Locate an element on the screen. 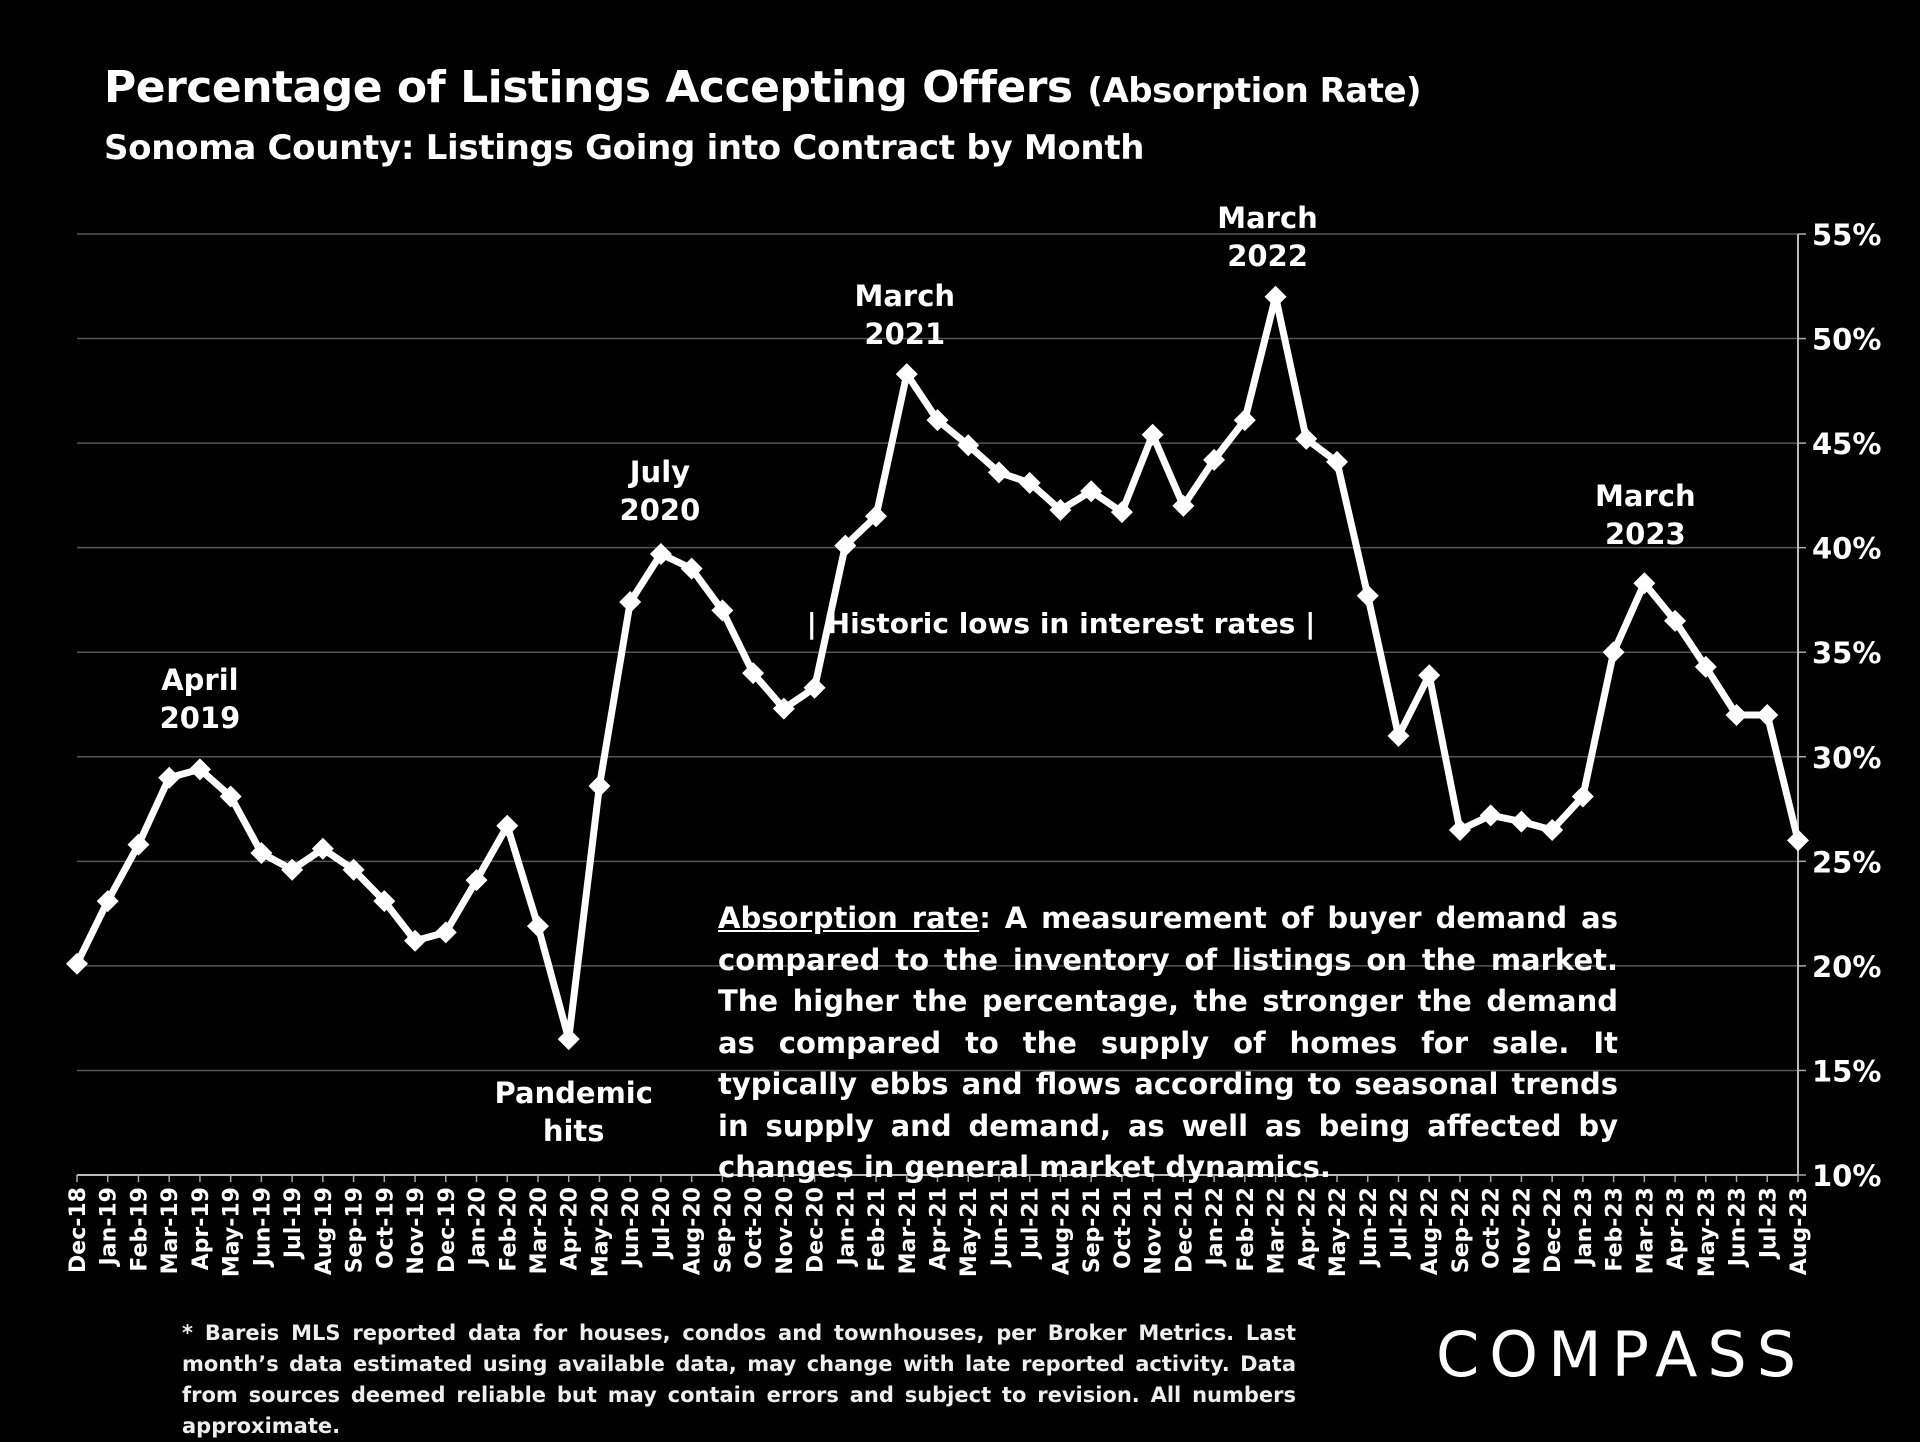 The width and height of the screenshot is (1920, 1442). x-tick-label: Jun-20 is located at coordinates (631, 1227).